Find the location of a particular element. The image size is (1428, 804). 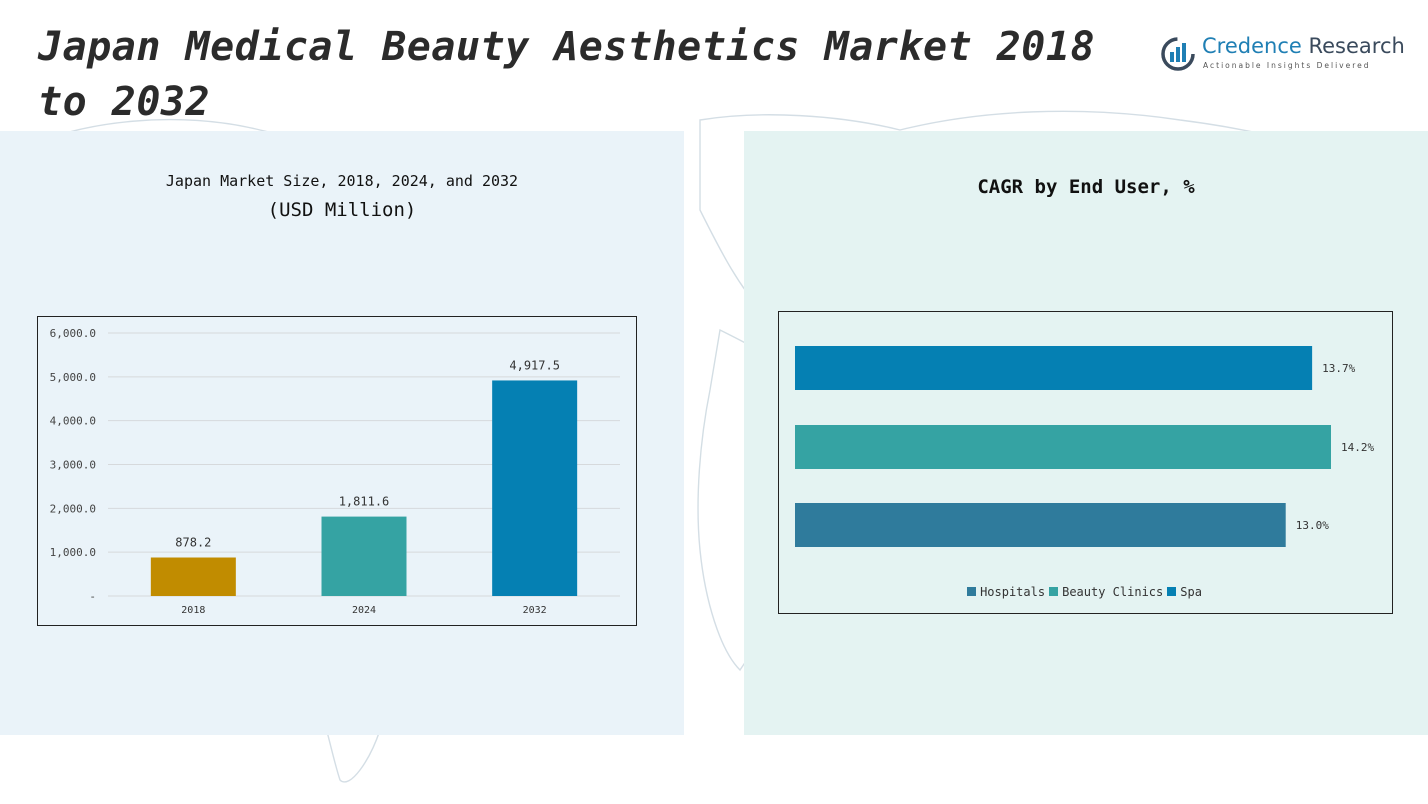

cagr-chart-title: CAGR by End User, % is located at coordinates (1086, 187).